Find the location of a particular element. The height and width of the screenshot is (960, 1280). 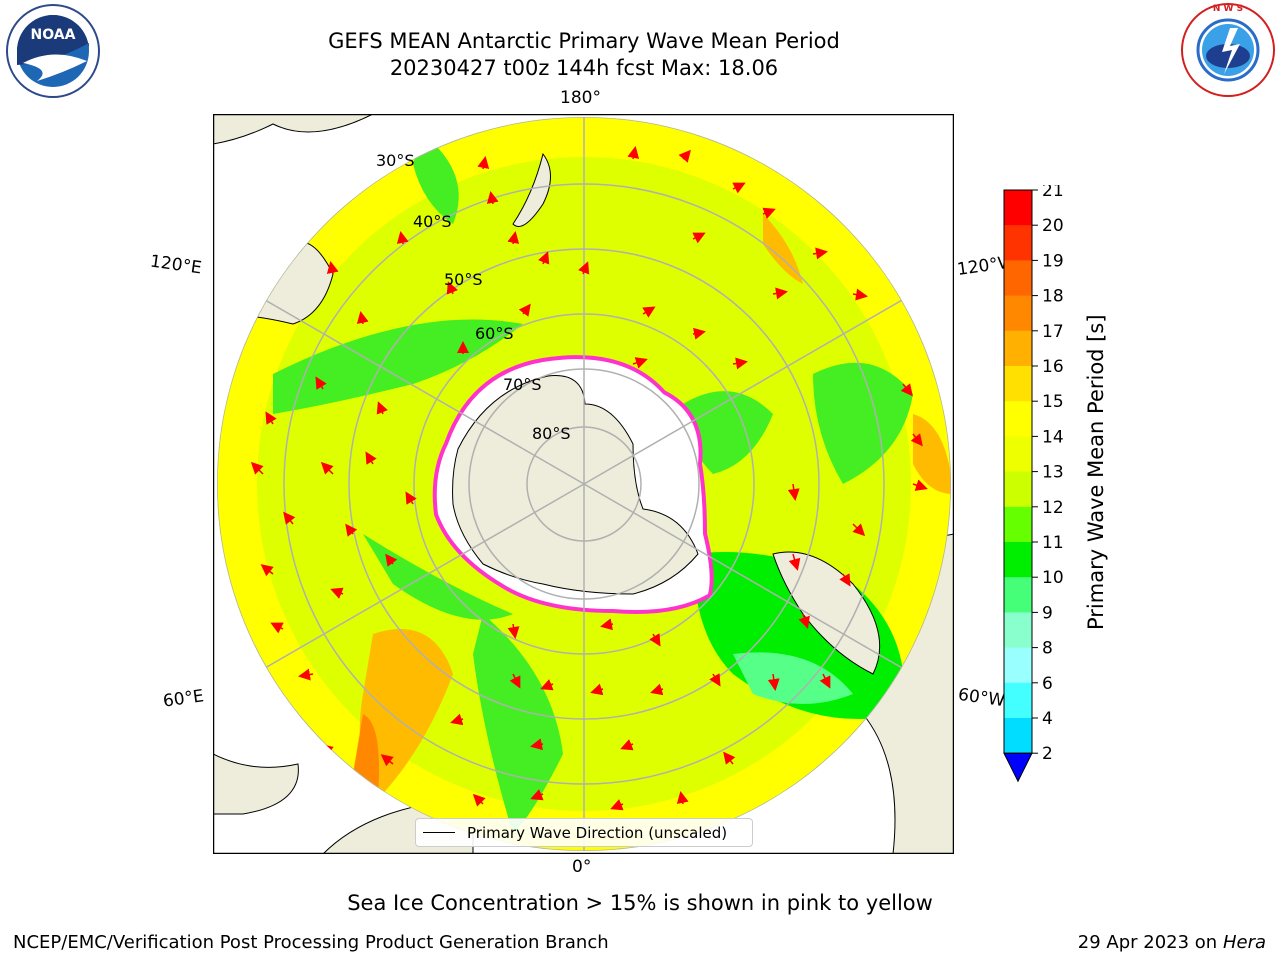

colorbar-tick-label: 8 is located at coordinates (1047, 649).